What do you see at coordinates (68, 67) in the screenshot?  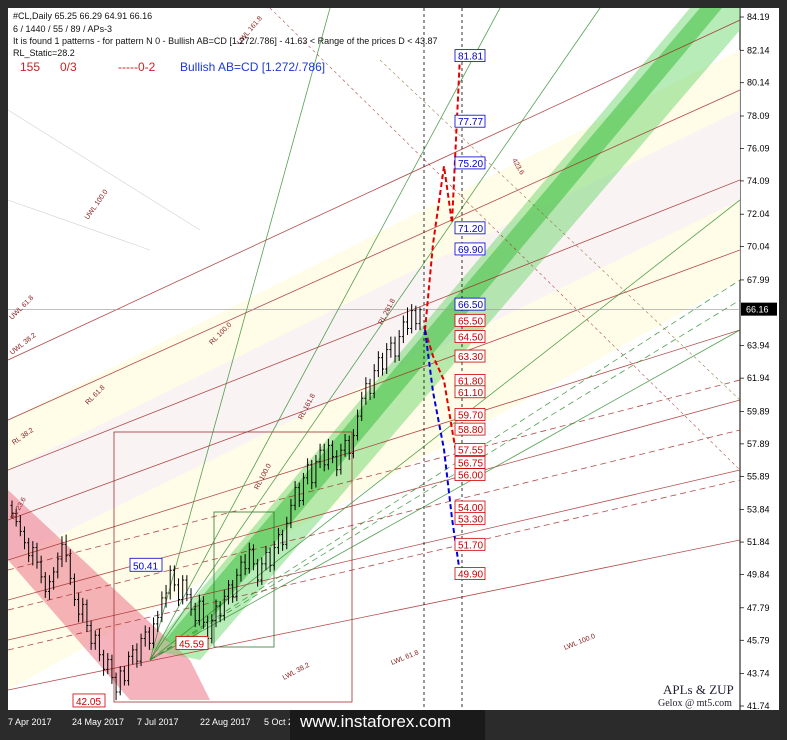 I see `count-b: 0/3` at bounding box center [68, 67].